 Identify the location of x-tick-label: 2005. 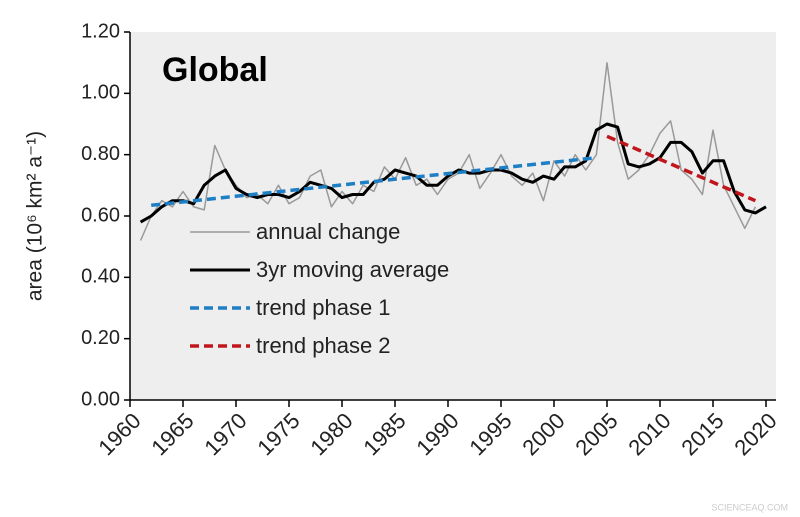
(596, 434).